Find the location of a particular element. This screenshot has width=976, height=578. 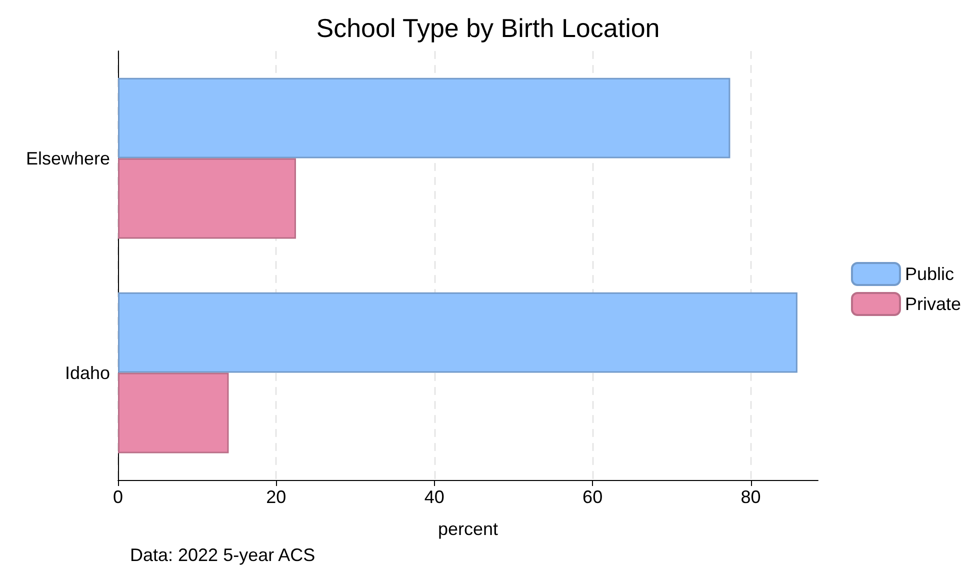

y-tick-label: Elsewhere is located at coordinates (68, 158).